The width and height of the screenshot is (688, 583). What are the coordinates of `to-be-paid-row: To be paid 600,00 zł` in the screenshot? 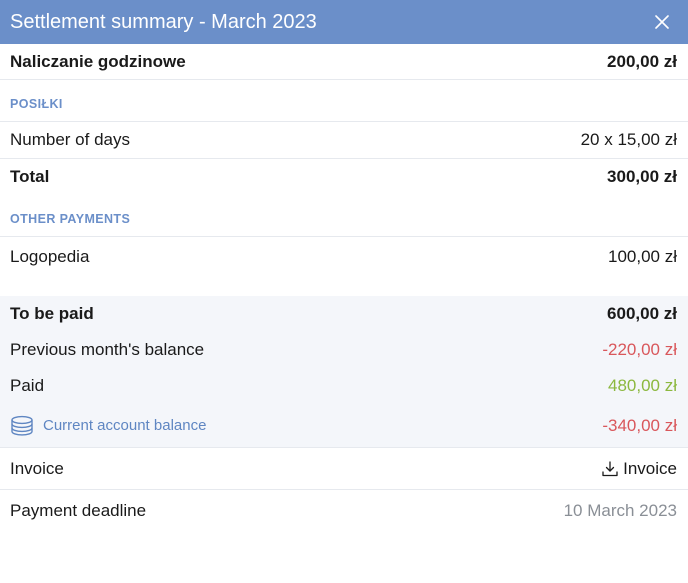 It's located at (344, 314).